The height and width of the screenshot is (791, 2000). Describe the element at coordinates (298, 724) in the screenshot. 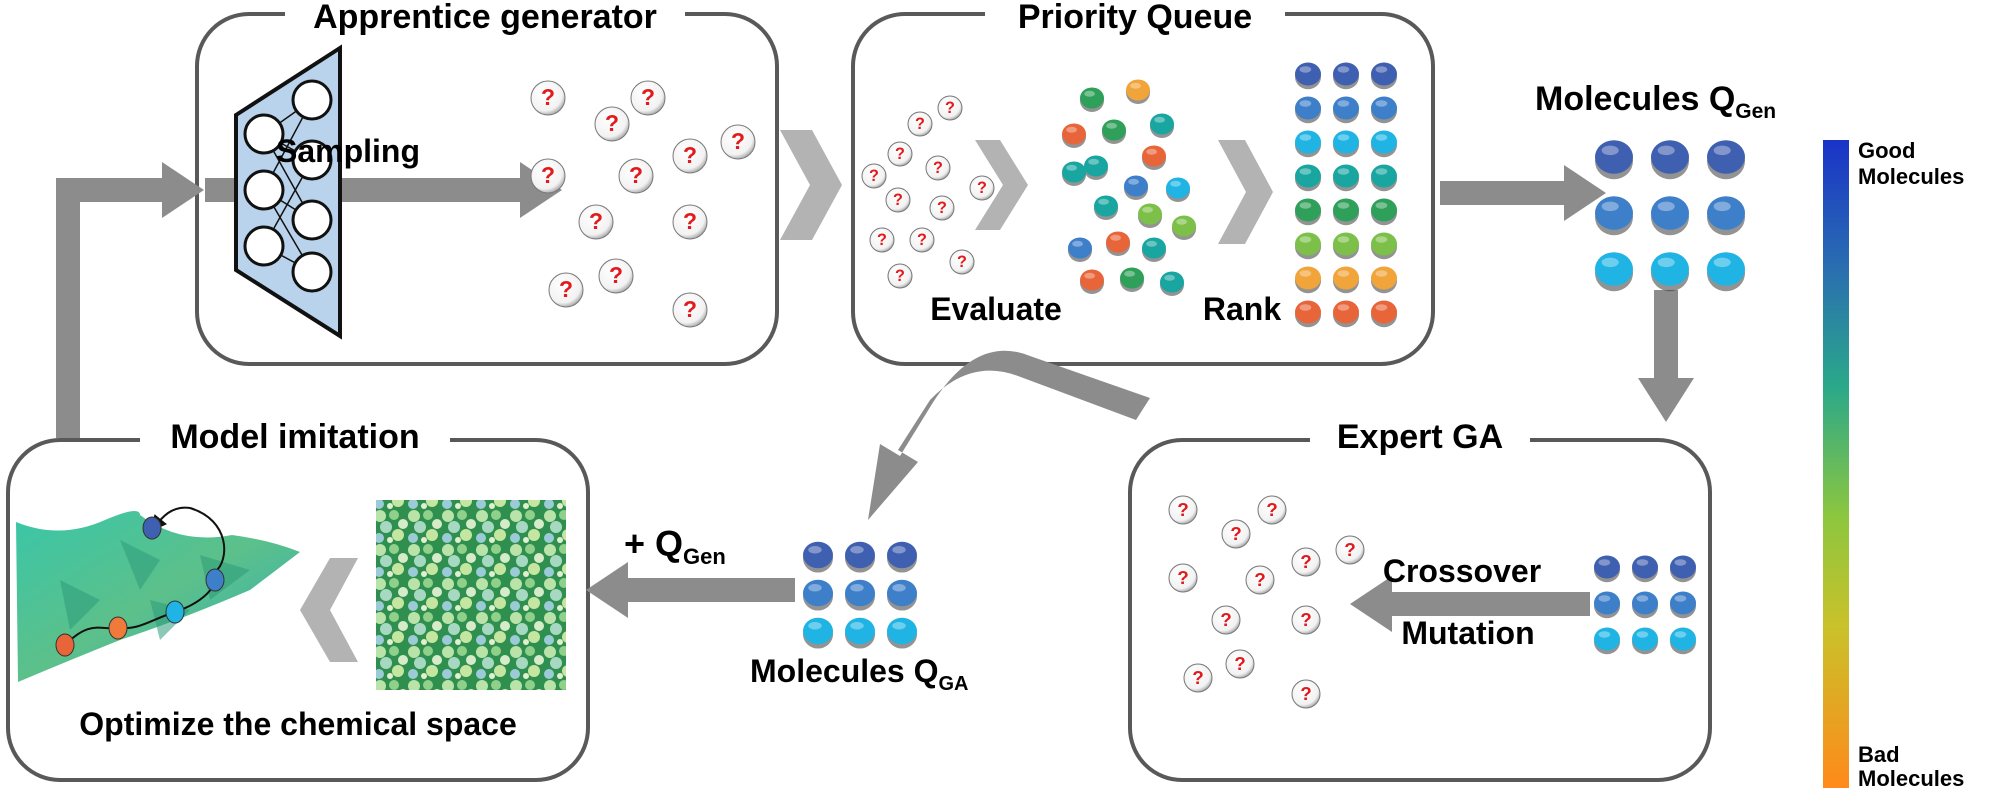

I see `imitation-caption: Optimize the chemical space` at that location.